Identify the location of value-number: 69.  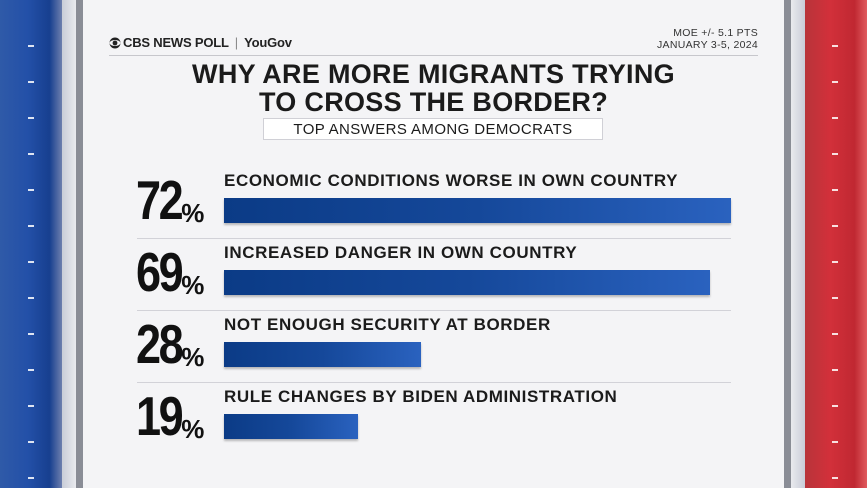
(160, 272).